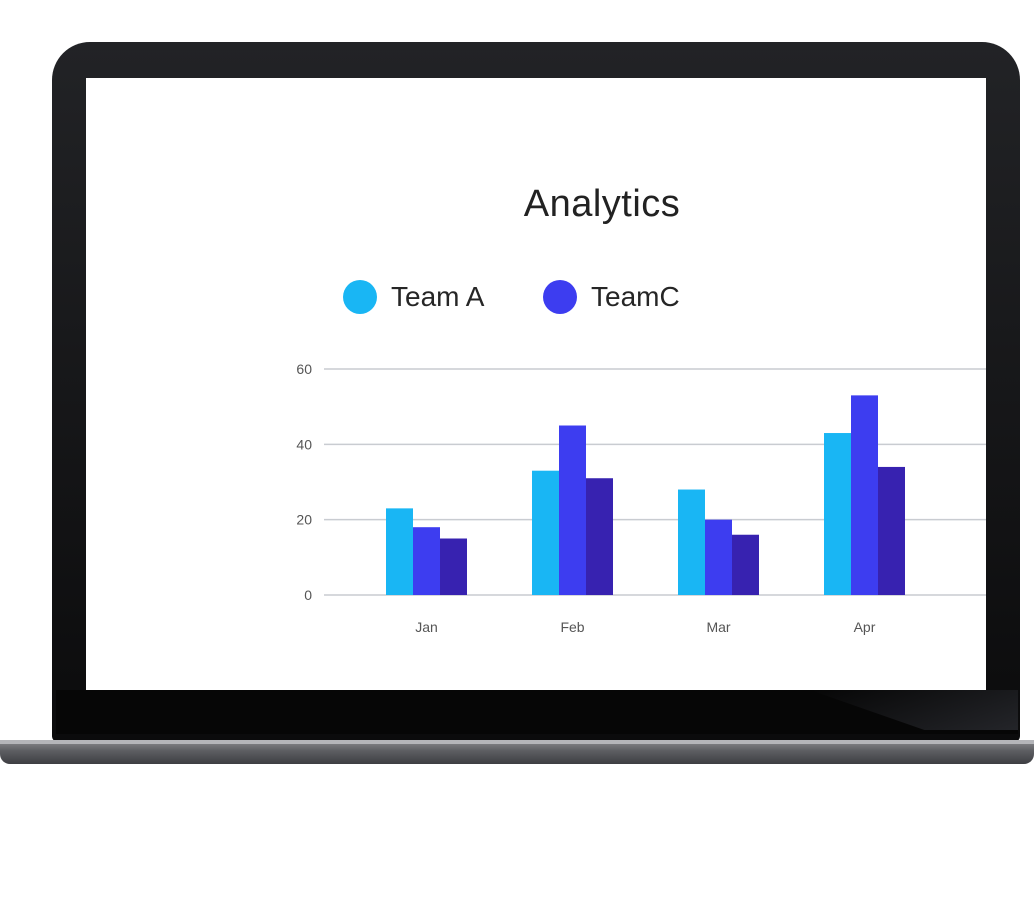 This screenshot has width=1034, height=911. Describe the element at coordinates (560, 297) in the screenshot. I see `legend-swatch-team-c` at that location.